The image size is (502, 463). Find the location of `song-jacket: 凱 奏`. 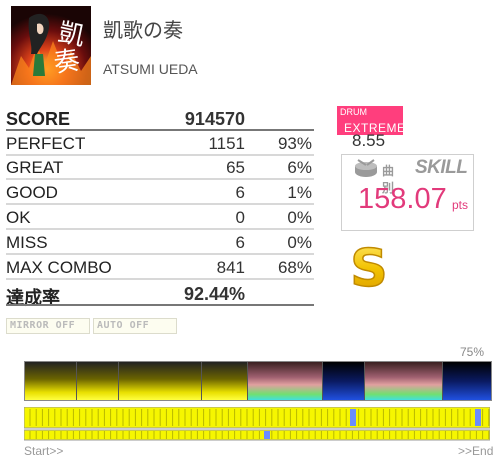

song-jacket: 凱 奏 is located at coordinates (51, 45).